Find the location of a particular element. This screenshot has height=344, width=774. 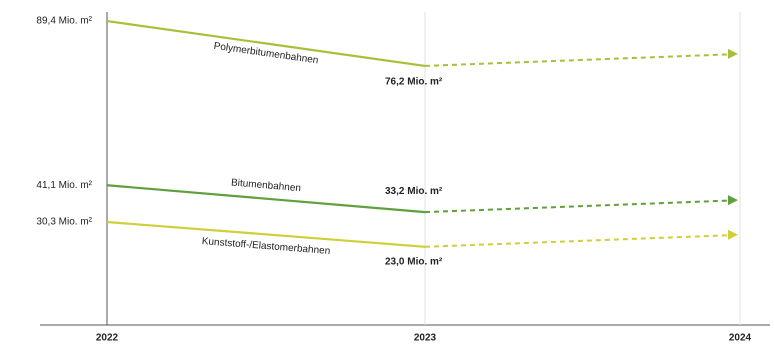

series-name: Bitumenbahnen is located at coordinates (266, 185).